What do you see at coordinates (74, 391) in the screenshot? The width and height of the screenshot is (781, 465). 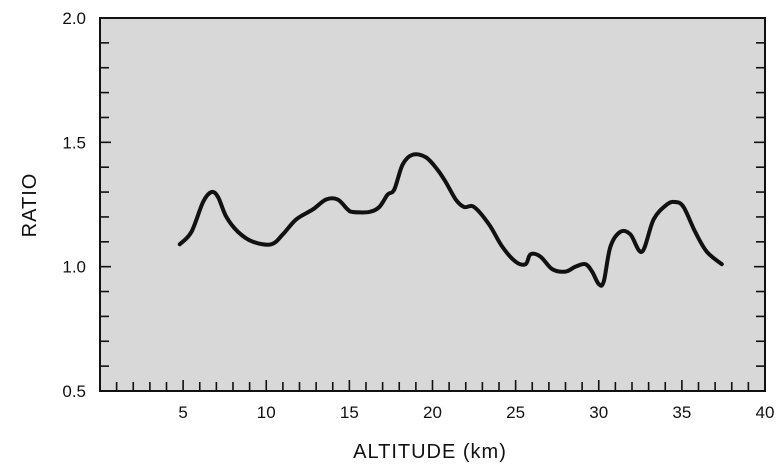 I see `y-tick-label: 0.5` at bounding box center [74, 391].